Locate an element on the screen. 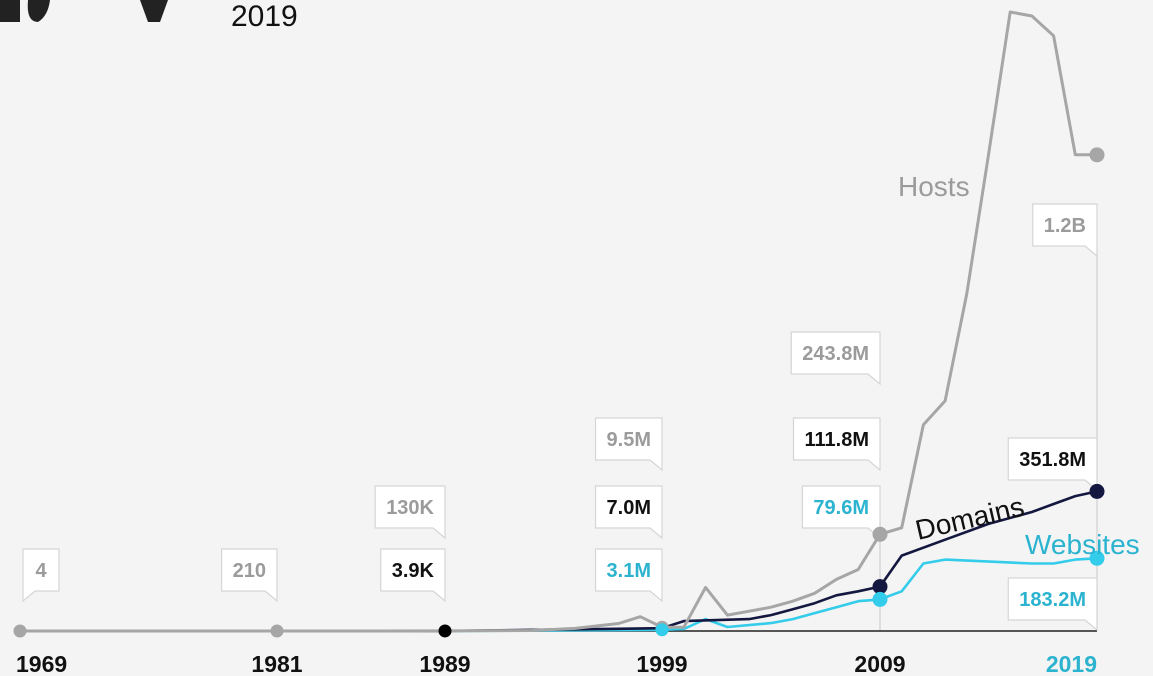 The image size is (1153, 676). callout-2009-websites: 79.6M is located at coordinates (841, 512).